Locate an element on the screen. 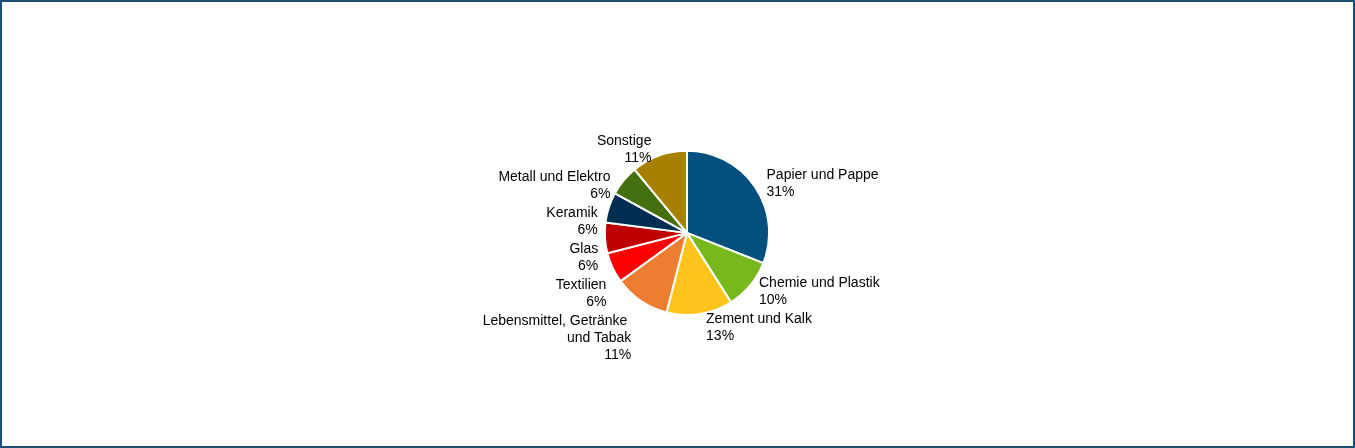 The image size is (1355, 448). slice-label: Keramik is located at coordinates (572, 211).